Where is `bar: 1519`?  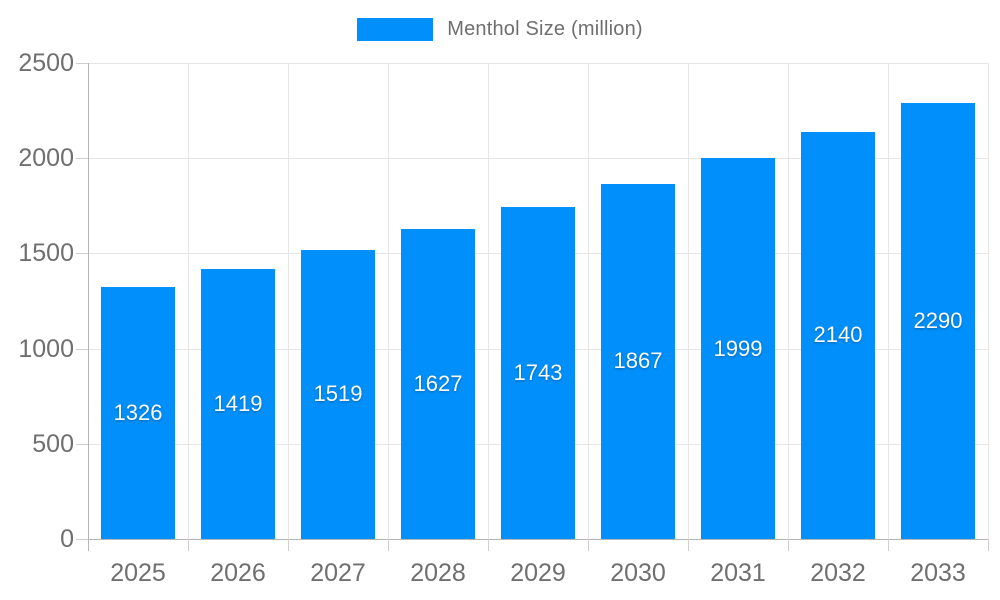 bar: 1519 is located at coordinates (338, 394).